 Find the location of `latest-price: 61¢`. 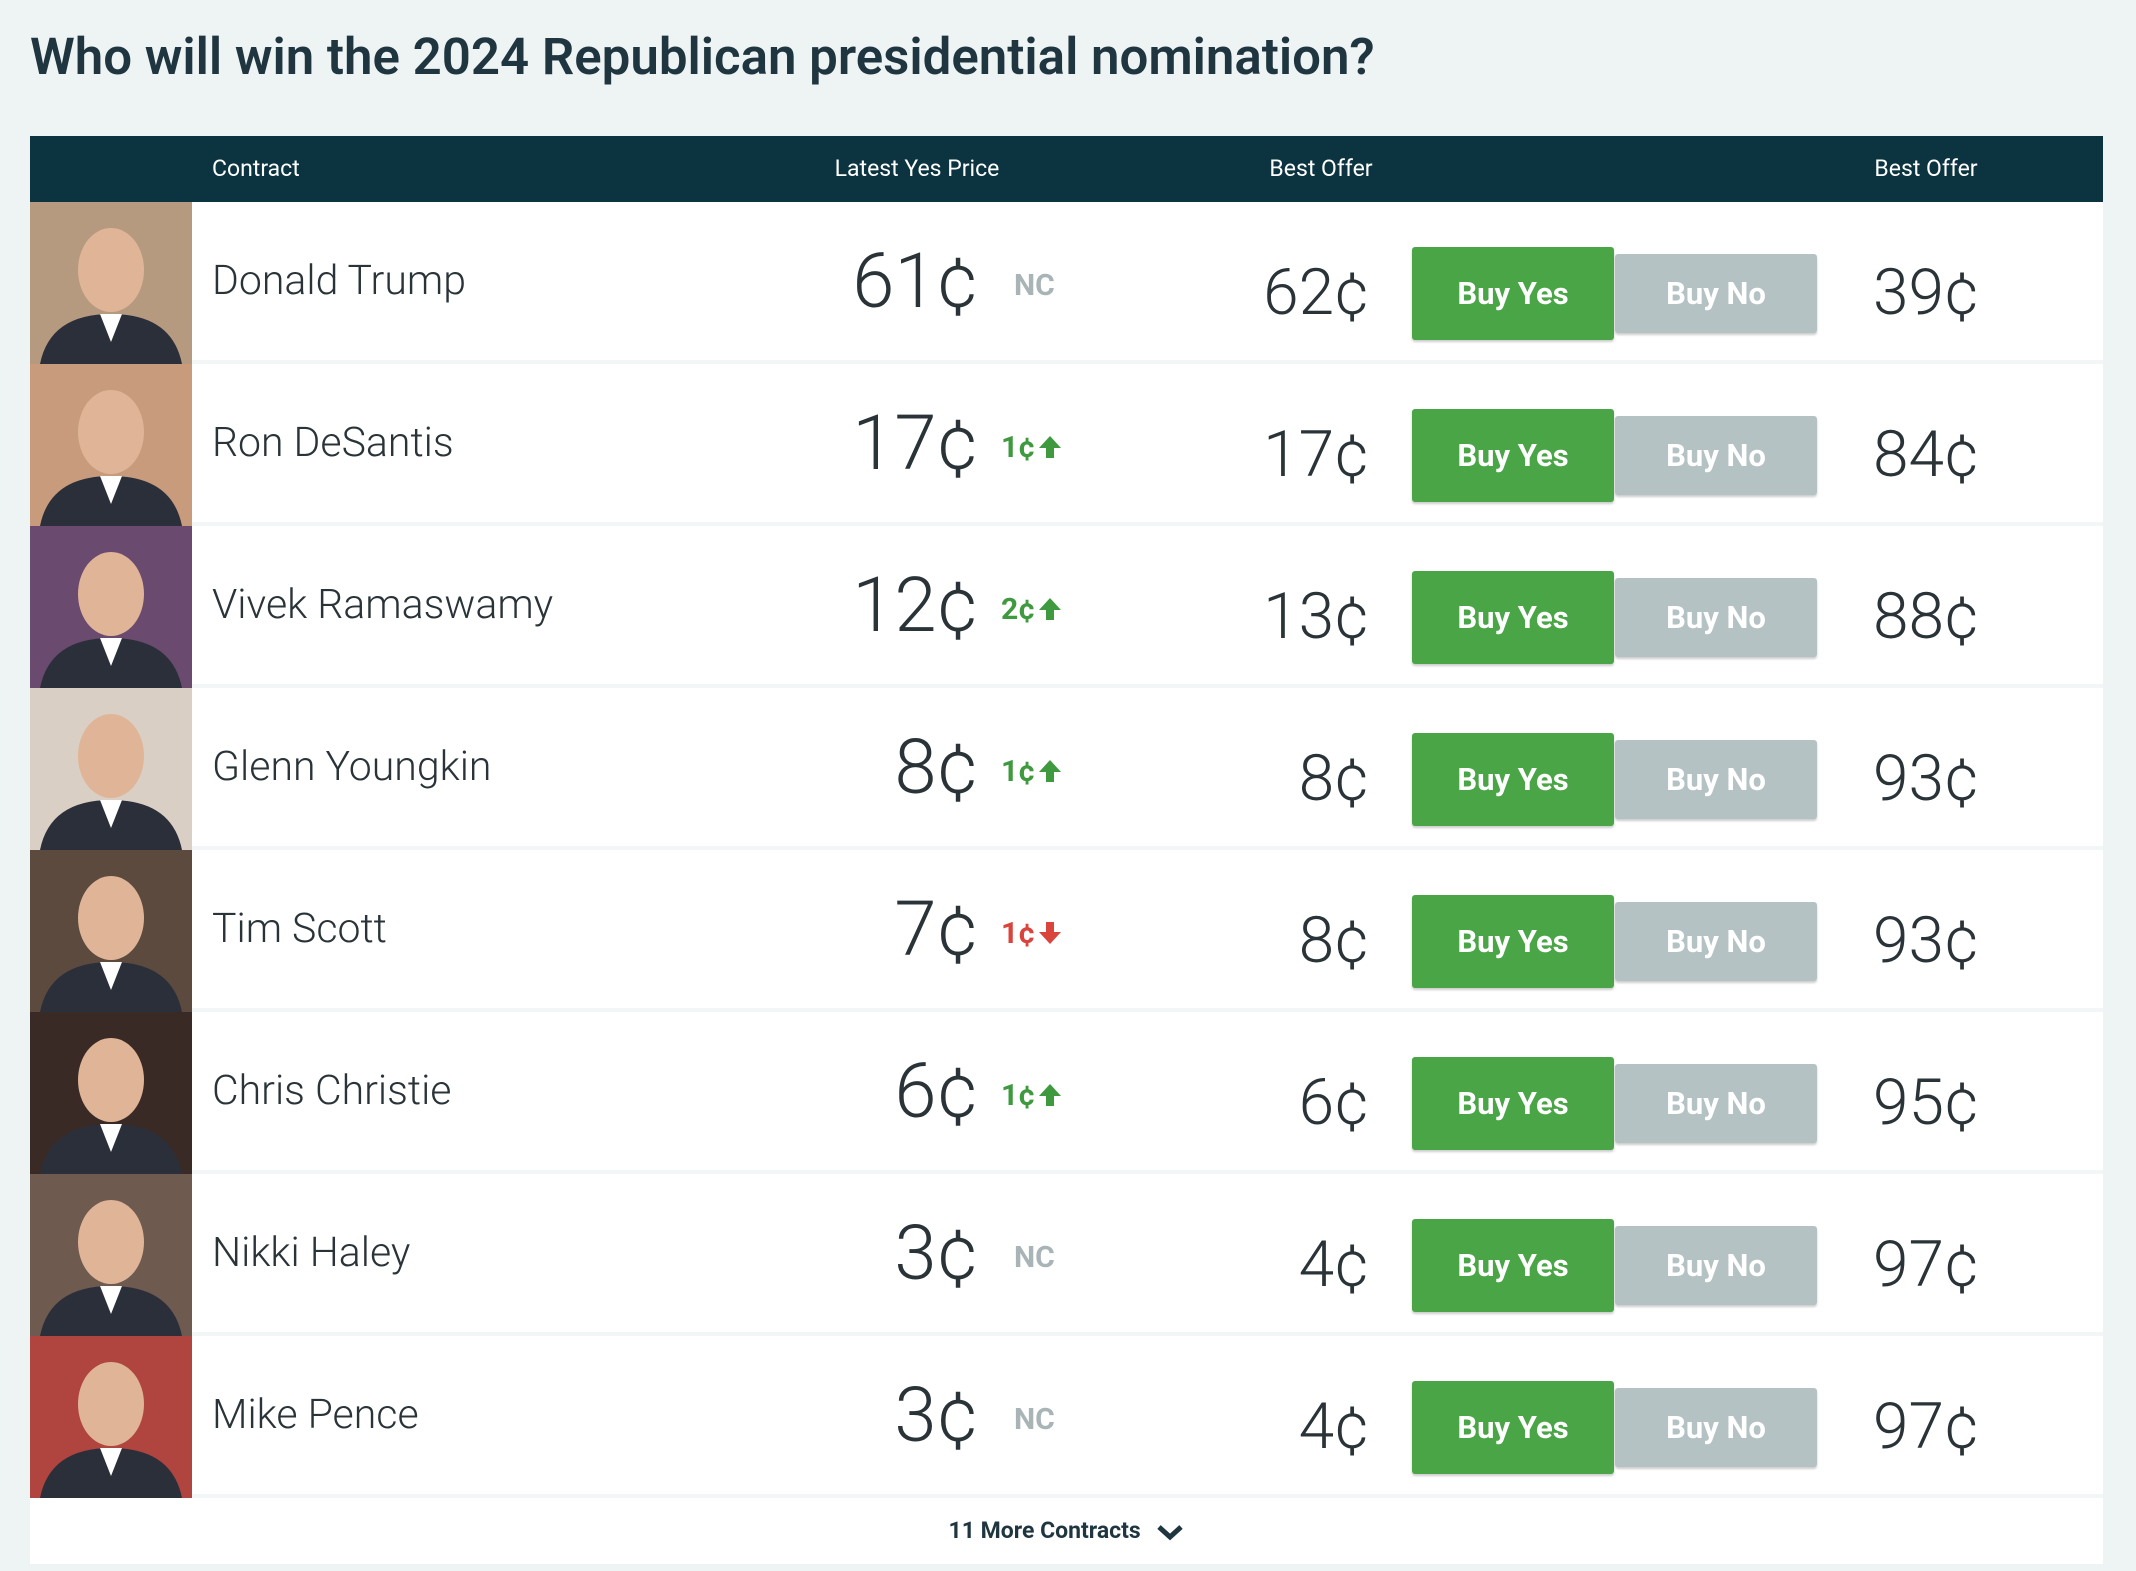

latest-price: 61¢ is located at coordinates (915, 281).